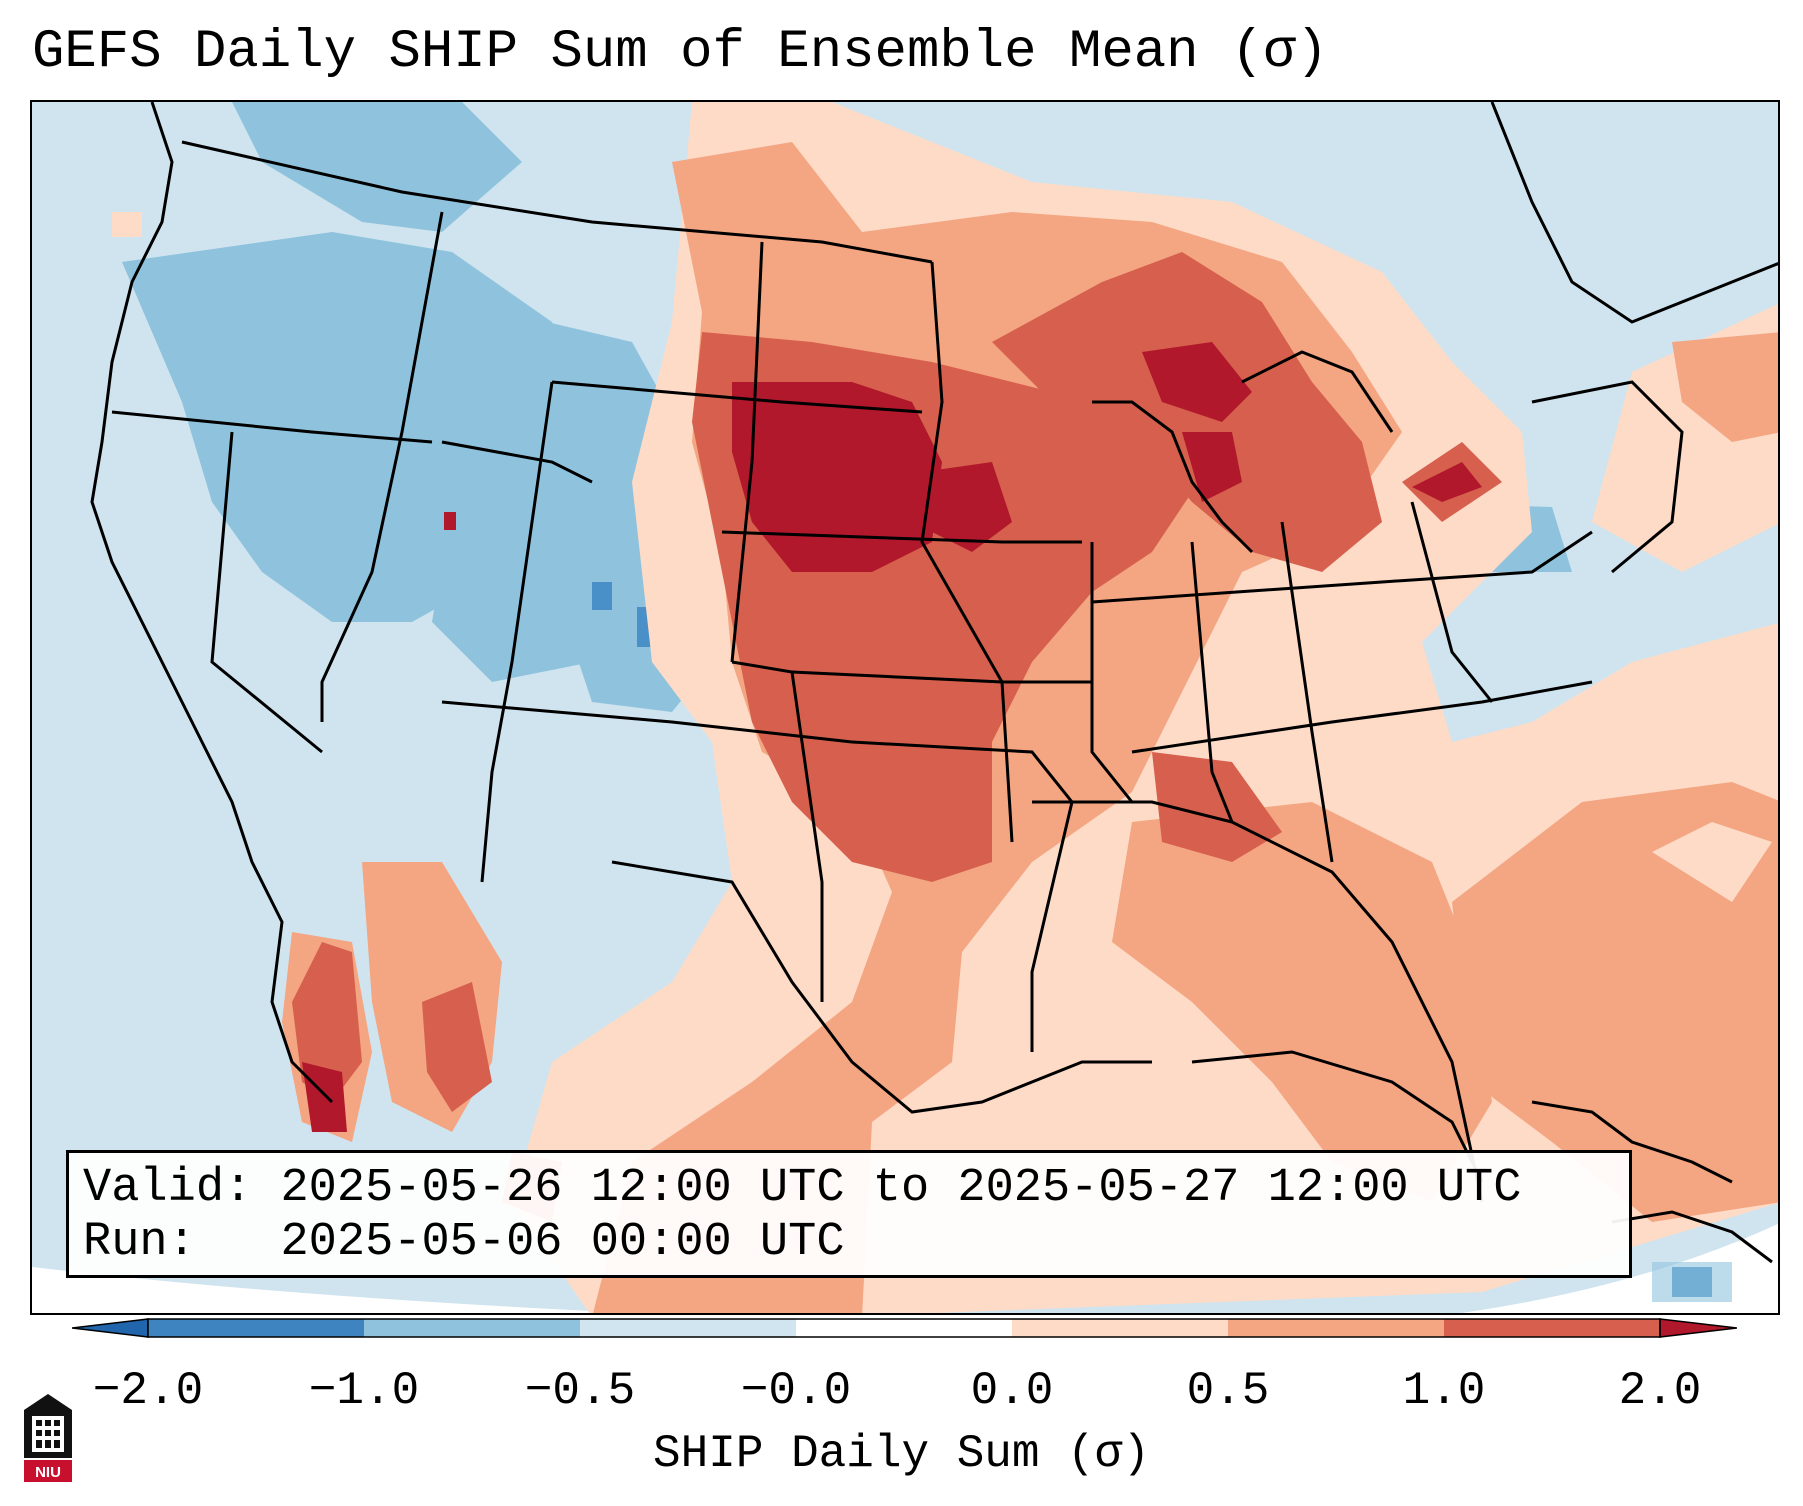  Describe the element at coordinates (148, 1391) in the screenshot. I see `colorbar-tick-label: −2.0` at that location.